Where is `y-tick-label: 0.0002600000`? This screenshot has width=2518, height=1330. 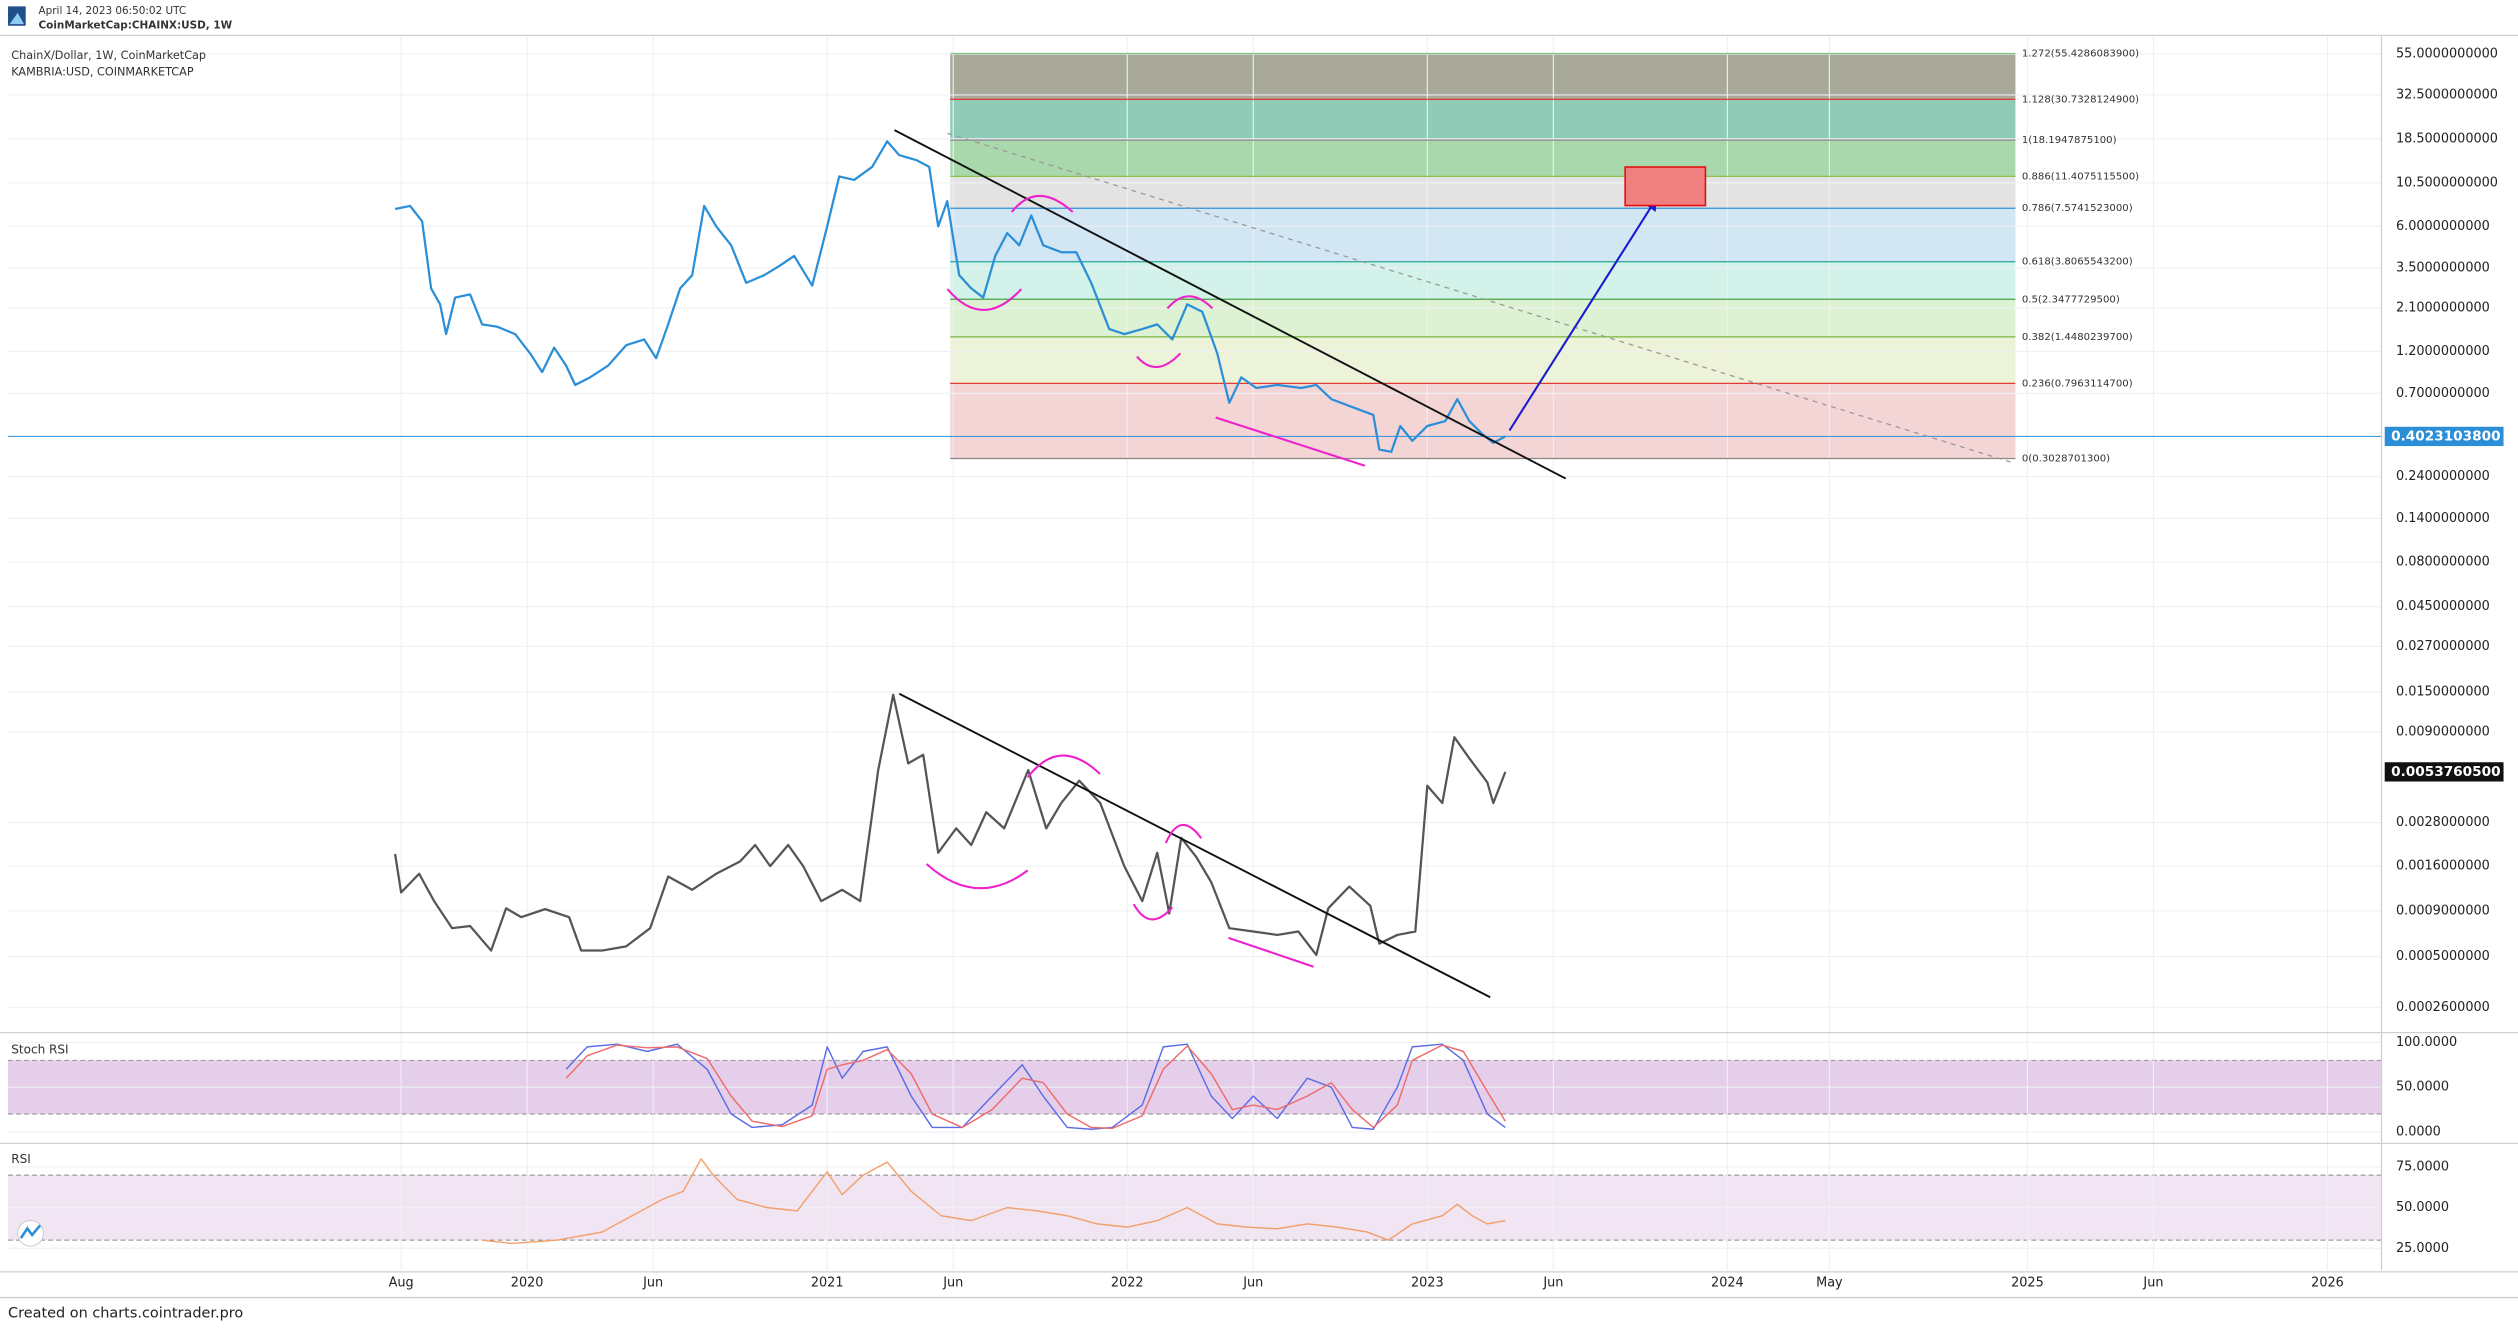
y-tick-label: 0.0002600000 is located at coordinates (2443, 1007).